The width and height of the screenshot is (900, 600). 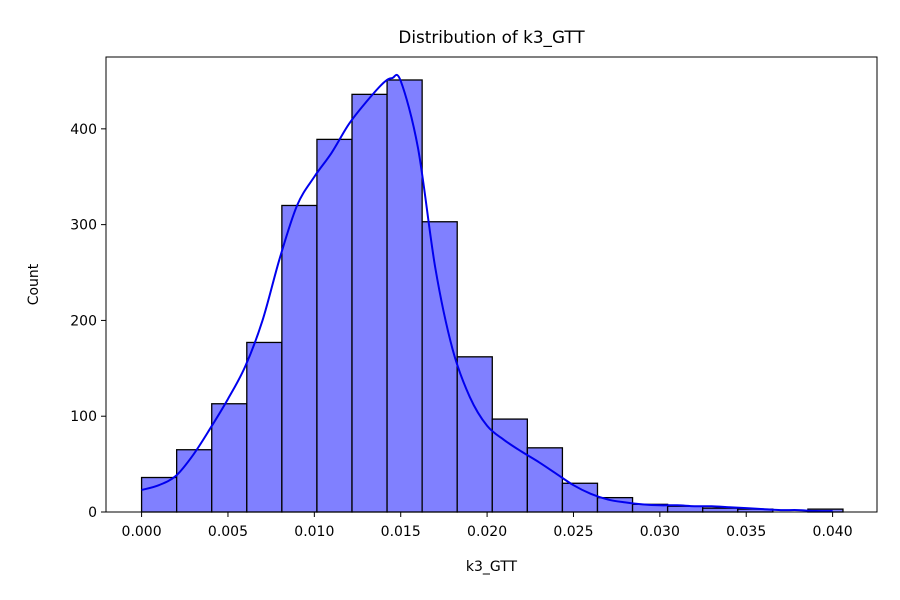 What do you see at coordinates (487, 532) in the screenshot?
I see `x-tick-label: 0.020` at bounding box center [487, 532].